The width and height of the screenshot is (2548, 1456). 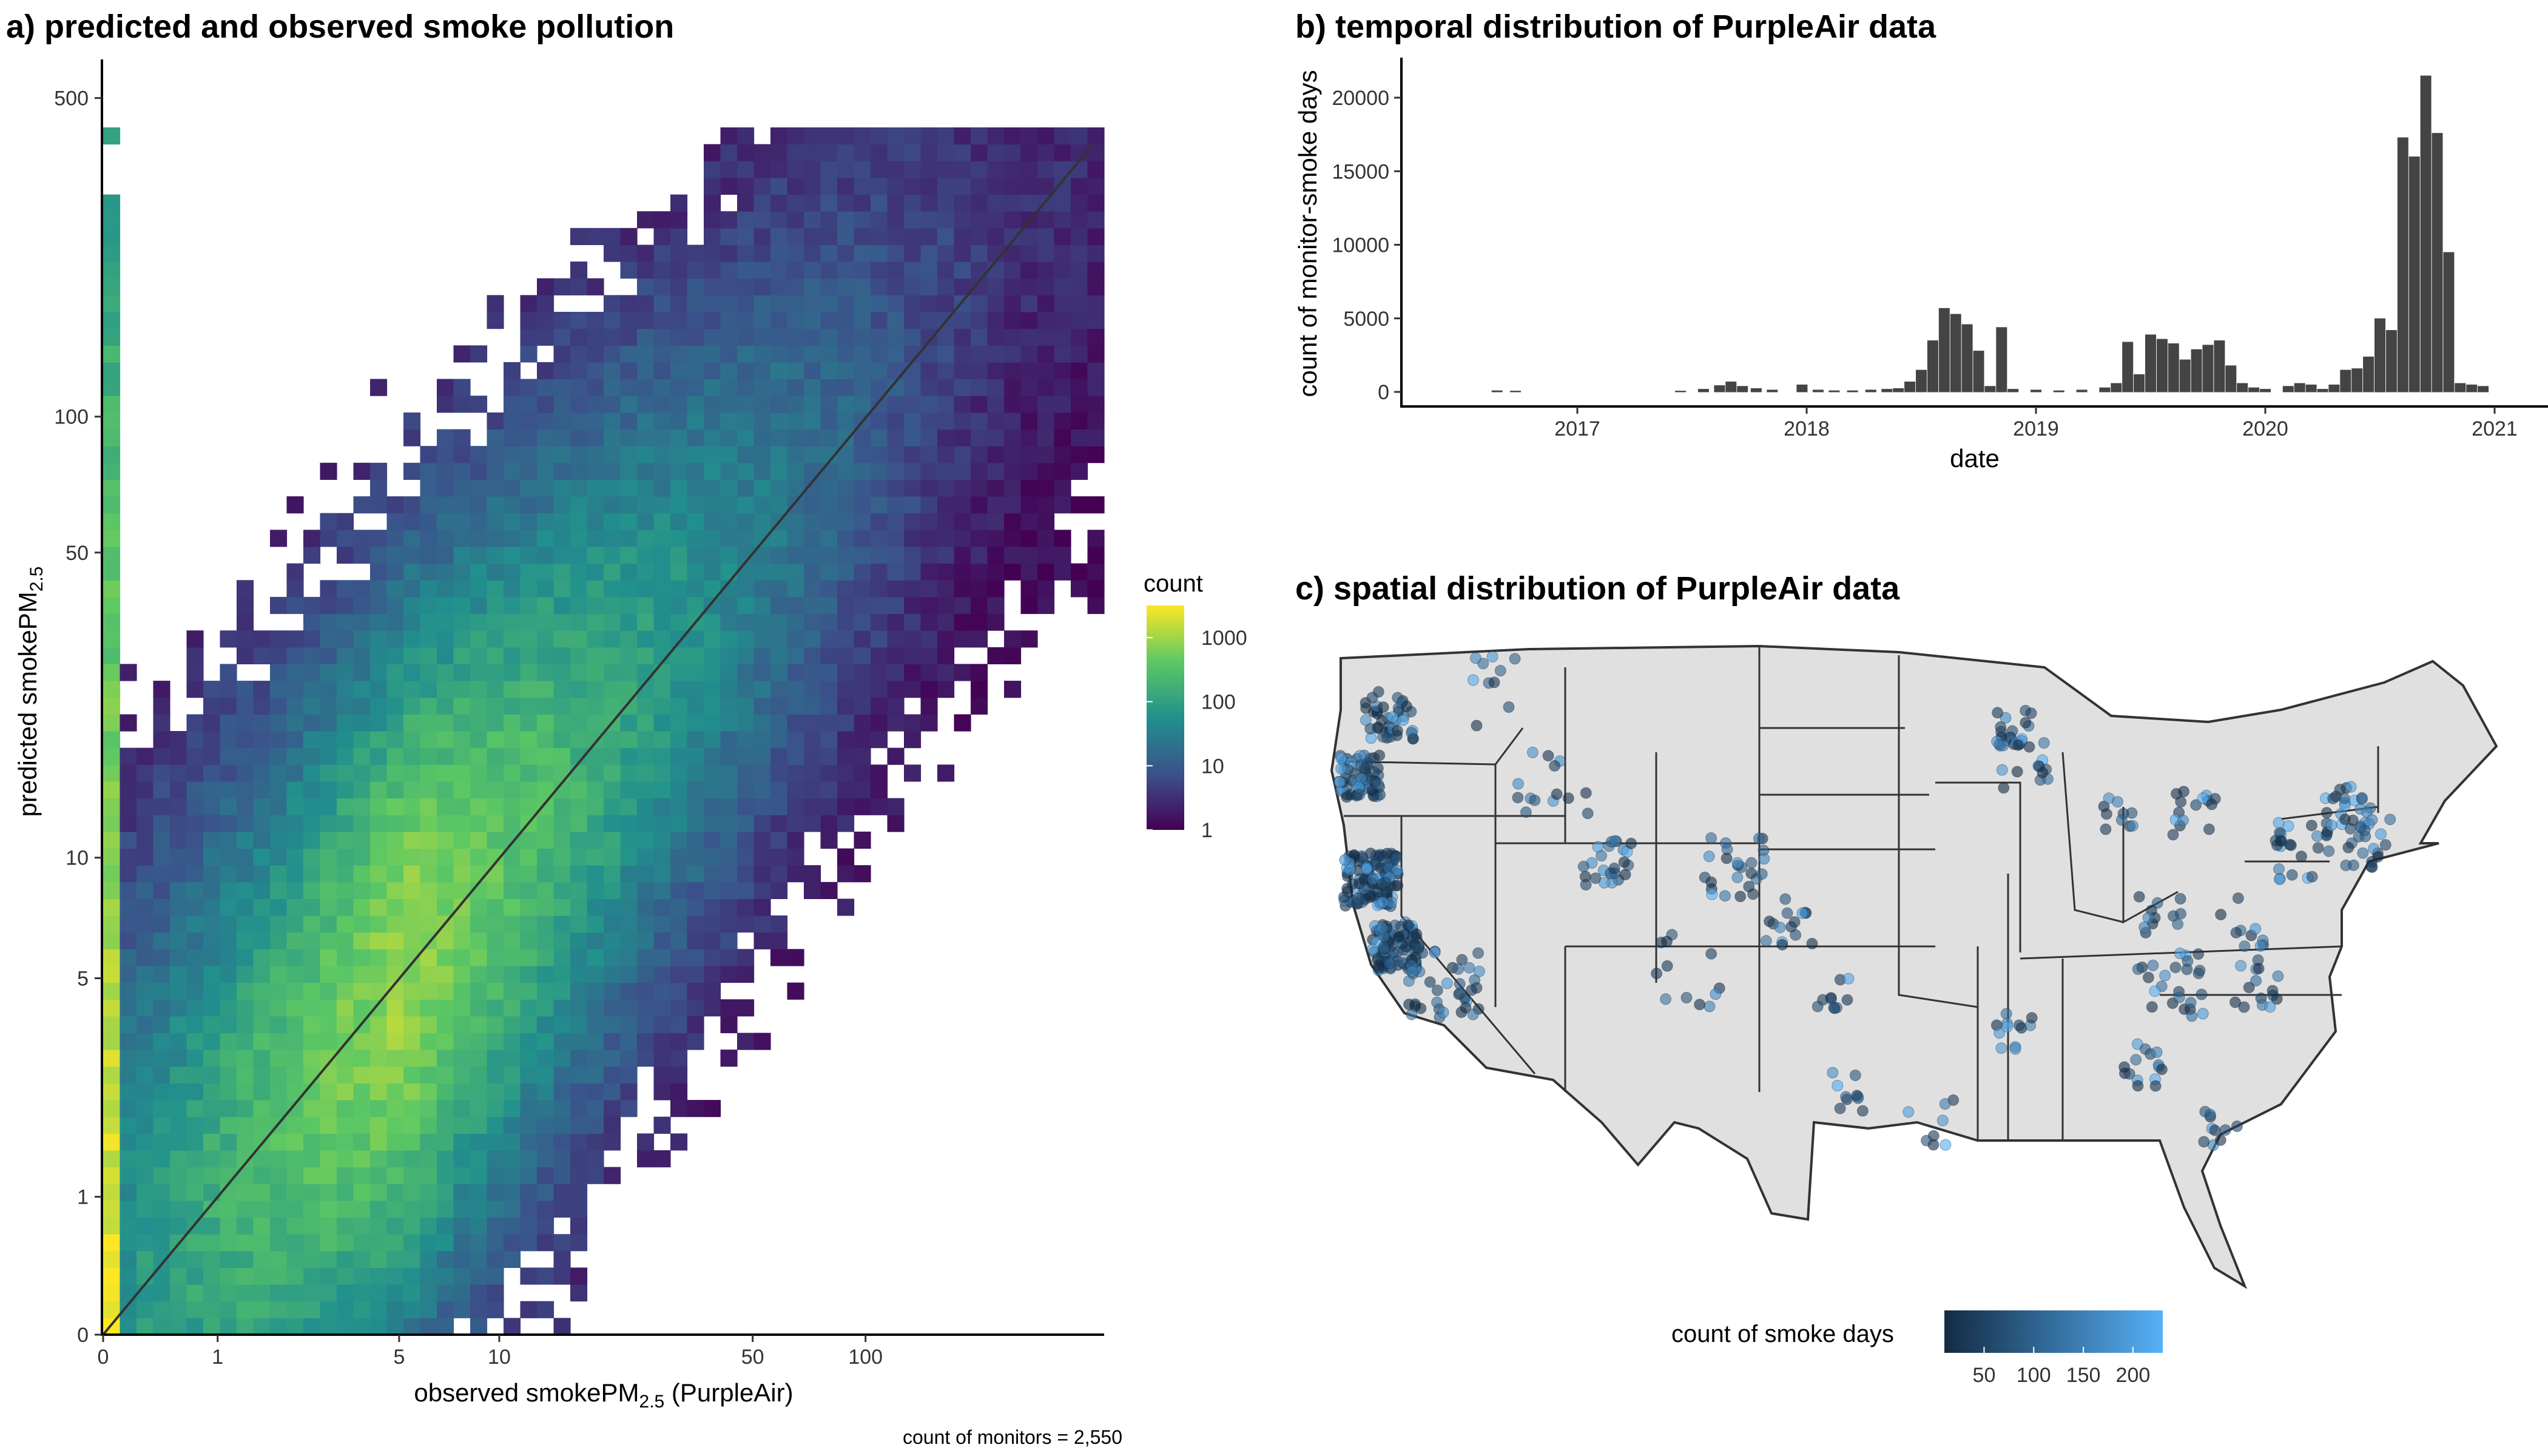 What do you see at coordinates (2036, 423) in the screenshot?
I see `panel-b-x-ticks: 2017 2018 2019 2020 2021` at bounding box center [2036, 423].